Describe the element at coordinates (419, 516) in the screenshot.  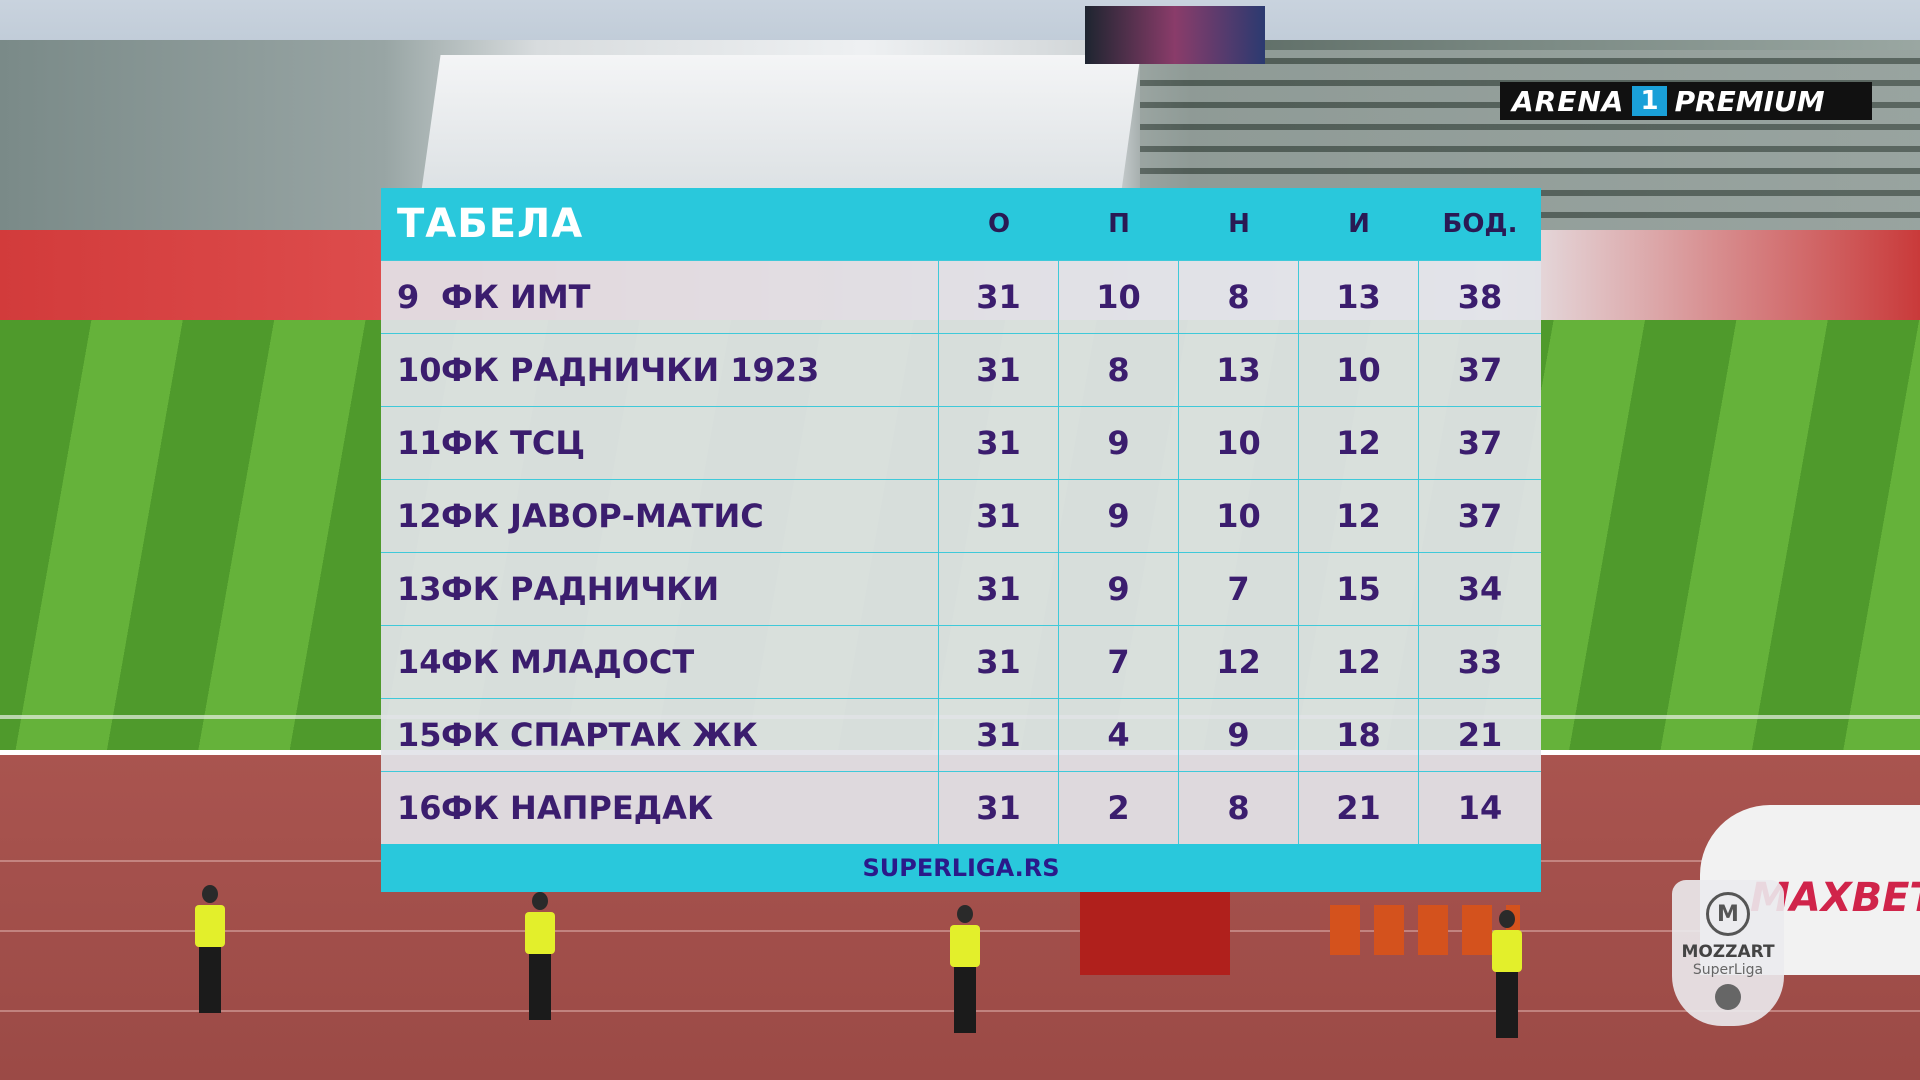
I see `position: 12` at that location.